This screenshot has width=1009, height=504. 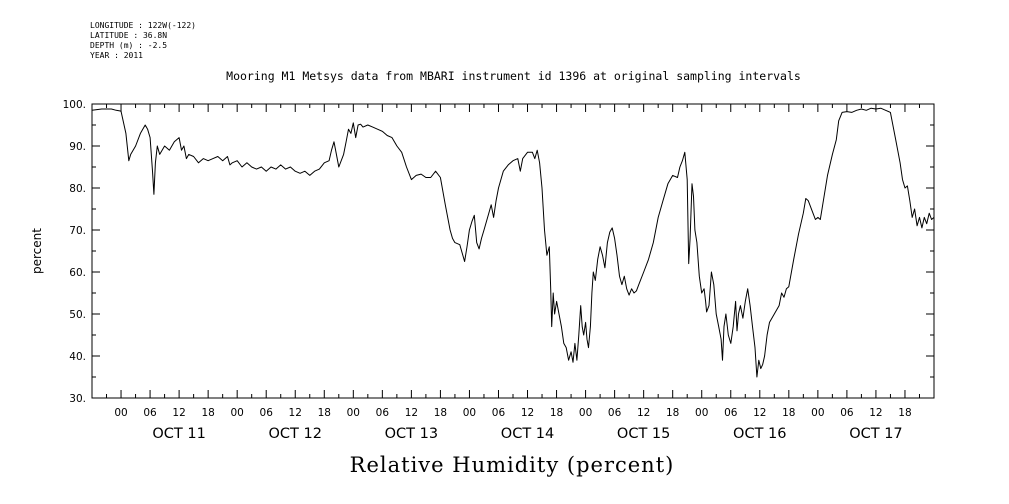 I want to click on y-tick-label: 60., so click(x=77, y=273).